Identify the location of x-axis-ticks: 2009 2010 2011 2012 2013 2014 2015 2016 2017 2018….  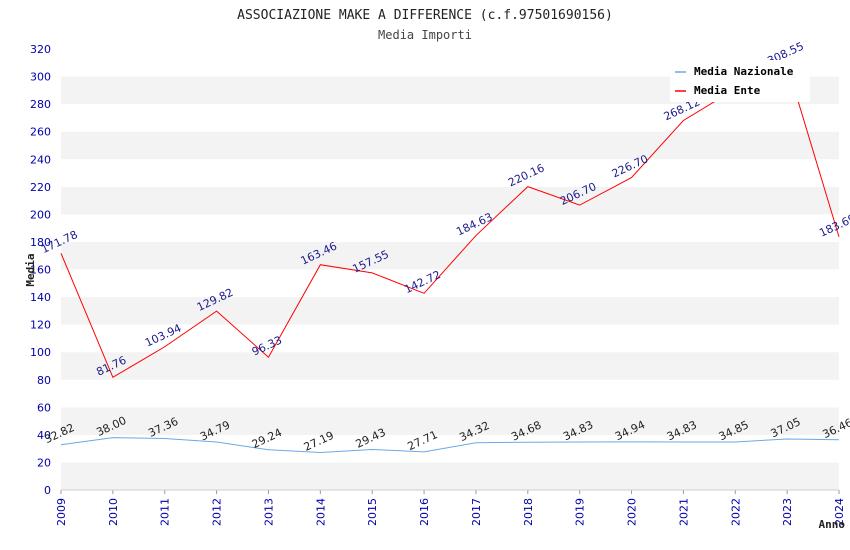
(450, 508).